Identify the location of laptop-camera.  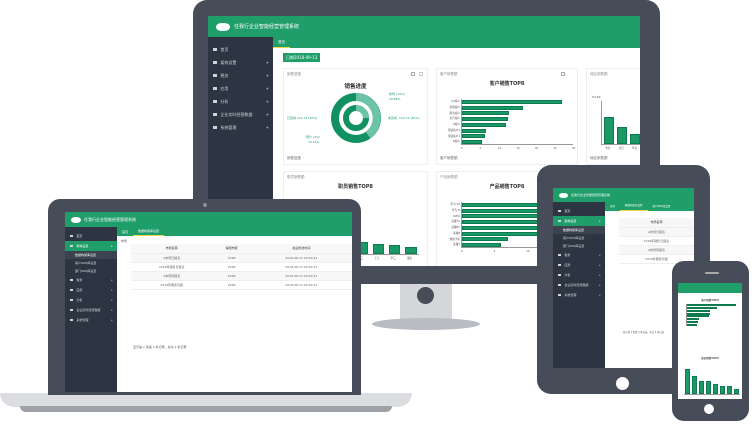
(205, 205).